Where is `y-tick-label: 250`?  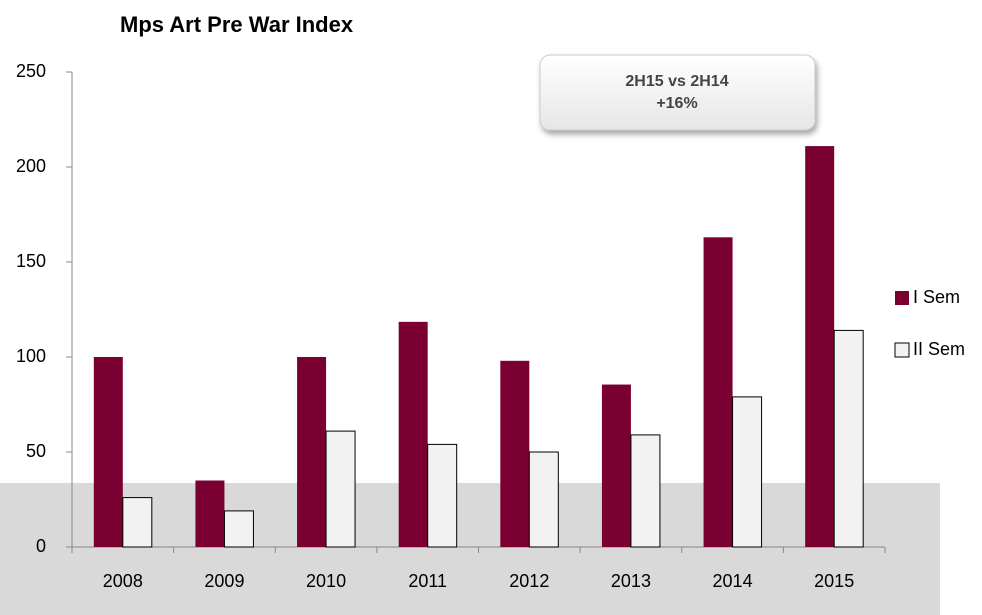
y-tick-label: 250 is located at coordinates (31, 71).